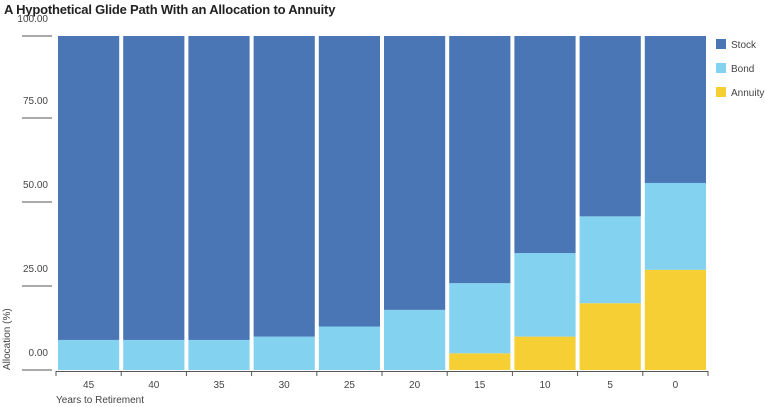  I want to click on legend: Stock Bond Annuity, so click(740, 69).